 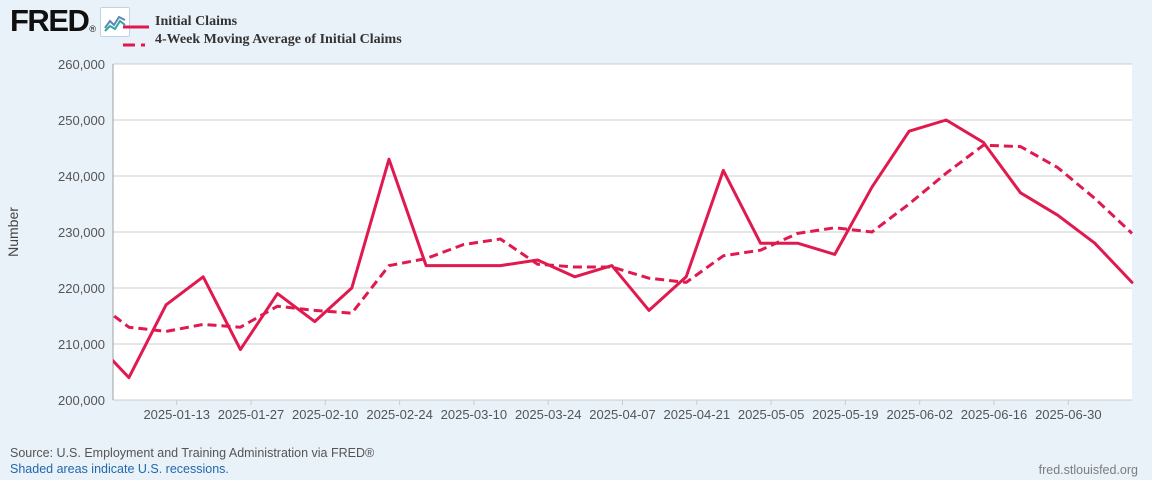 What do you see at coordinates (771, 414) in the screenshot?
I see `x-tick-label: 2025-05-05` at bounding box center [771, 414].